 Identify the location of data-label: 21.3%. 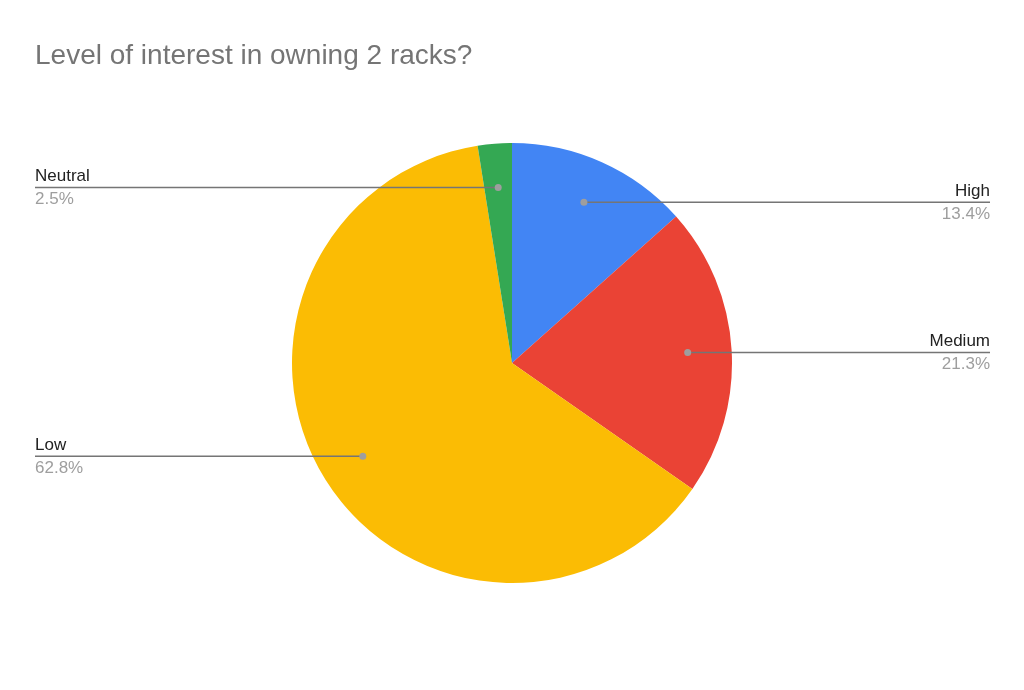
(965, 363).